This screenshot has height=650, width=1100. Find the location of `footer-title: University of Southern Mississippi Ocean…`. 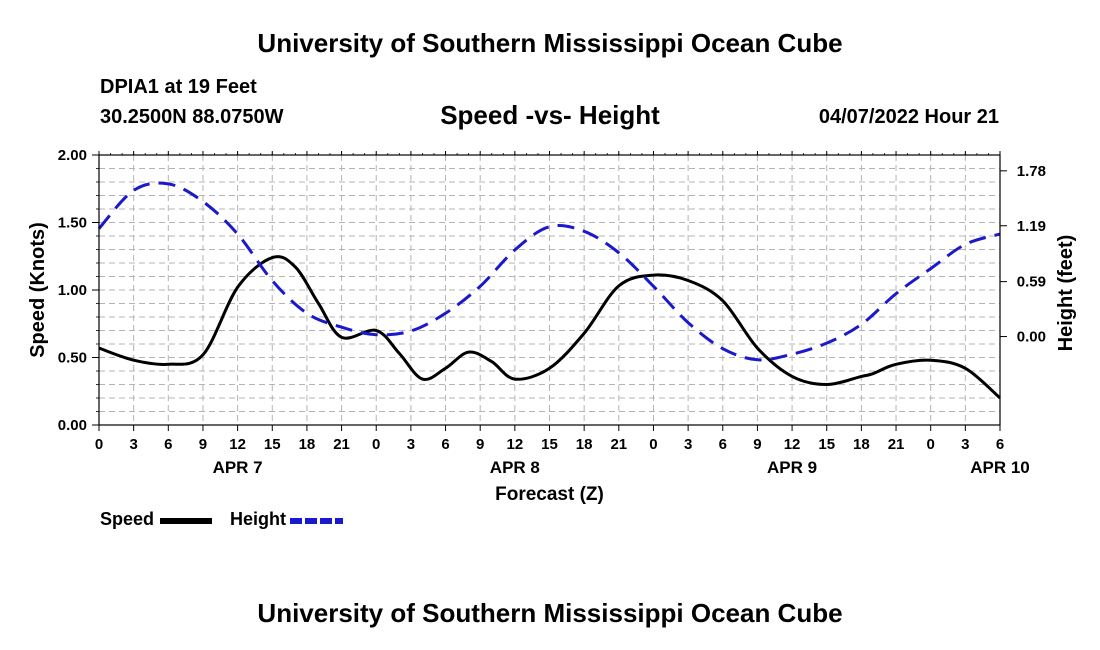

footer-title: University of Southern Mississippi Ocean… is located at coordinates (550, 613).